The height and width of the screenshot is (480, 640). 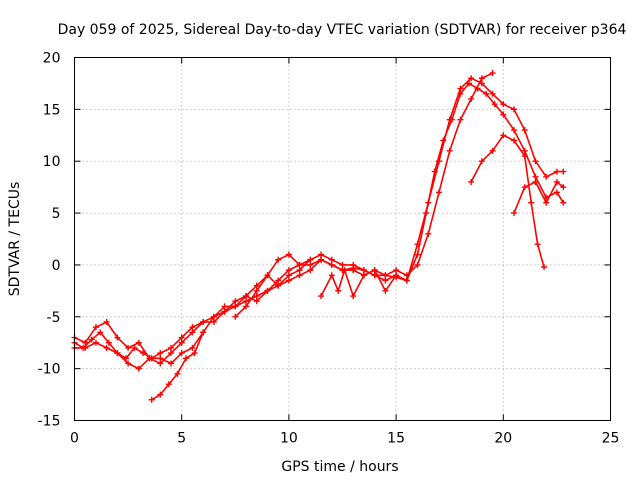 I want to click on y-tick-label: 10, so click(x=52, y=162).